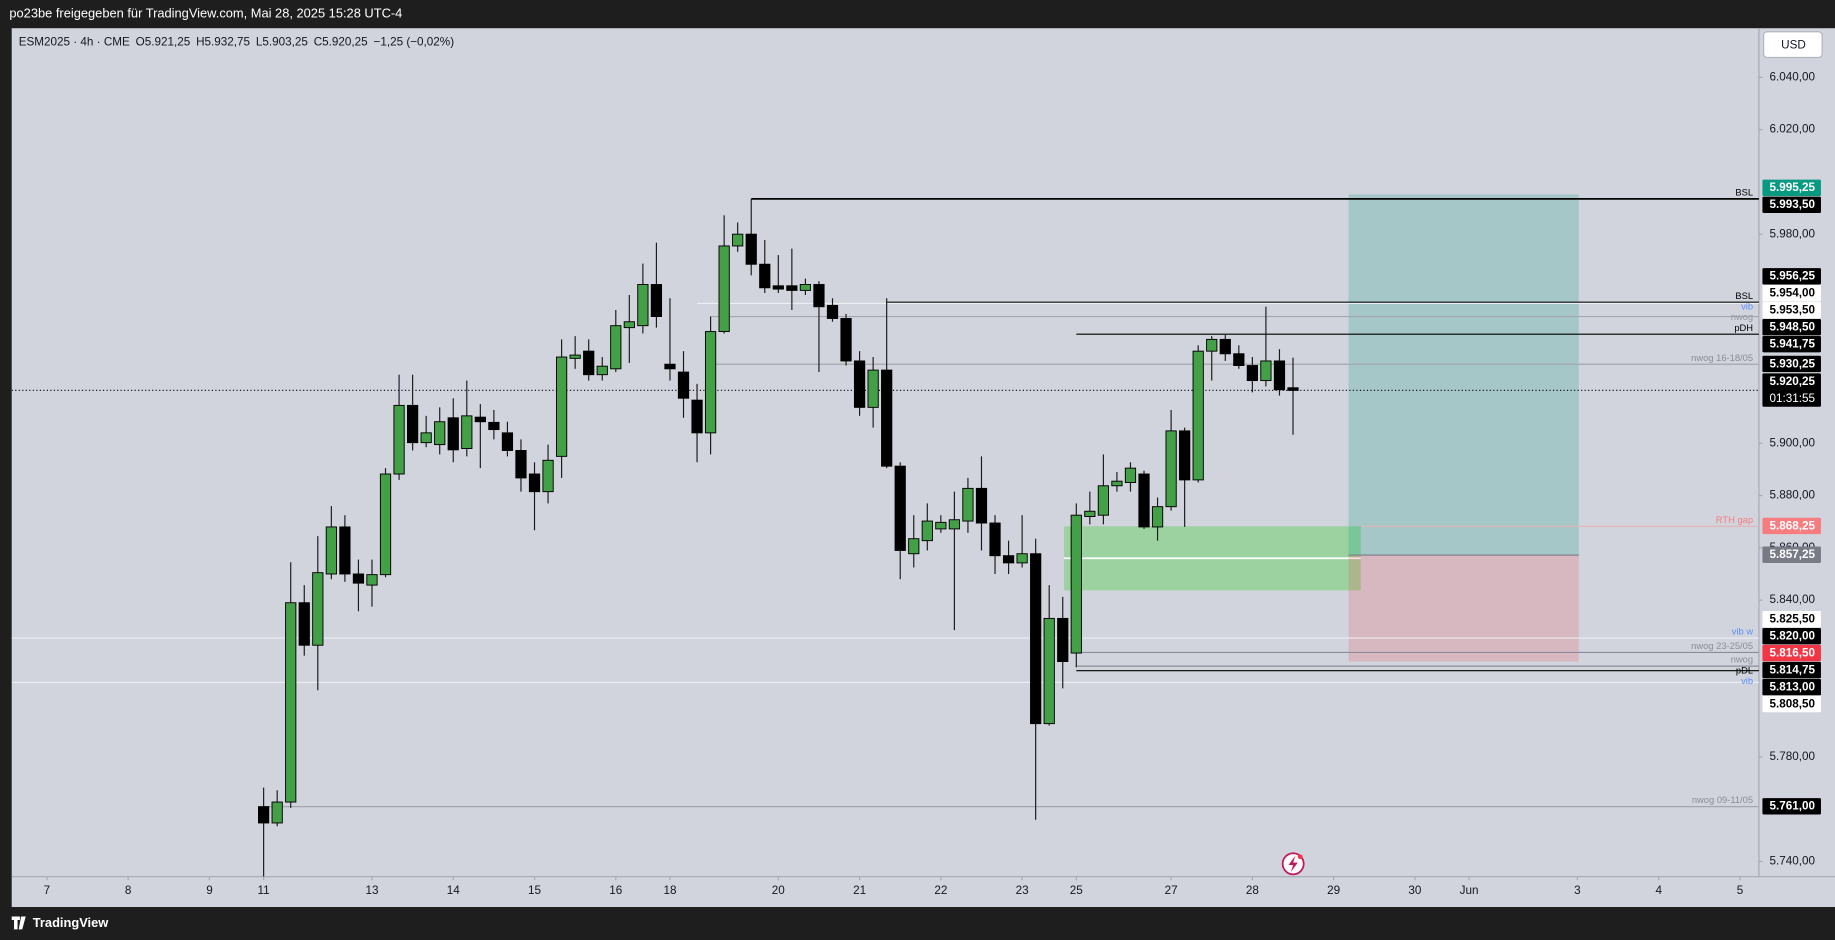  What do you see at coordinates (282, 41) in the screenshot?
I see `ohlc-low: L5.903,25` at bounding box center [282, 41].